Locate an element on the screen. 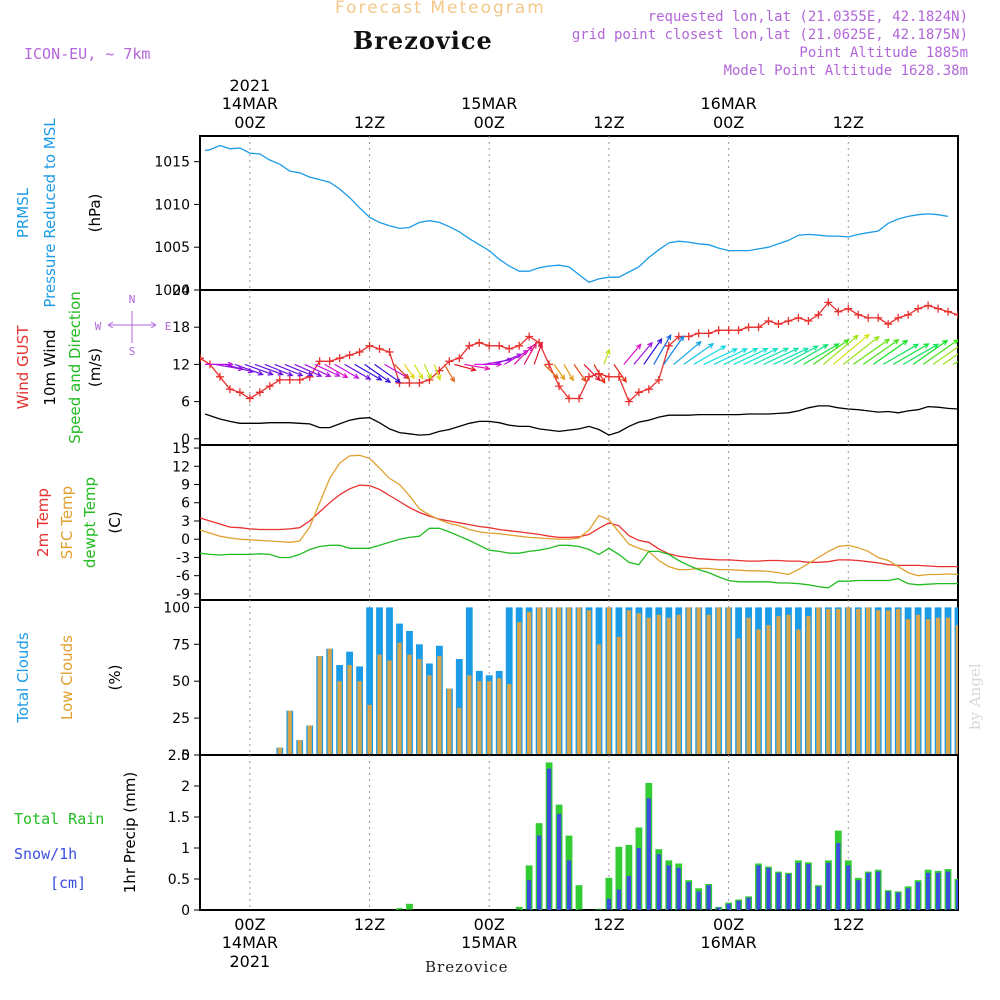 This screenshot has height=1000, width=1000. top-axis-hour: 00Z is located at coordinates (728, 122).